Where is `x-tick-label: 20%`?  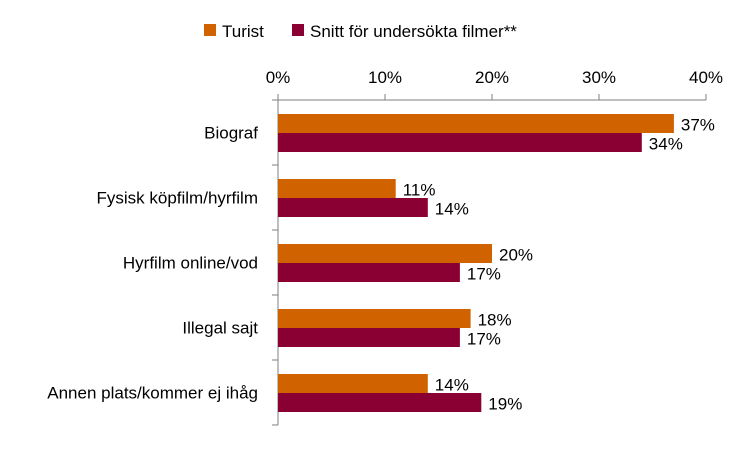 x-tick-label: 20% is located at coordinates (492, 77).